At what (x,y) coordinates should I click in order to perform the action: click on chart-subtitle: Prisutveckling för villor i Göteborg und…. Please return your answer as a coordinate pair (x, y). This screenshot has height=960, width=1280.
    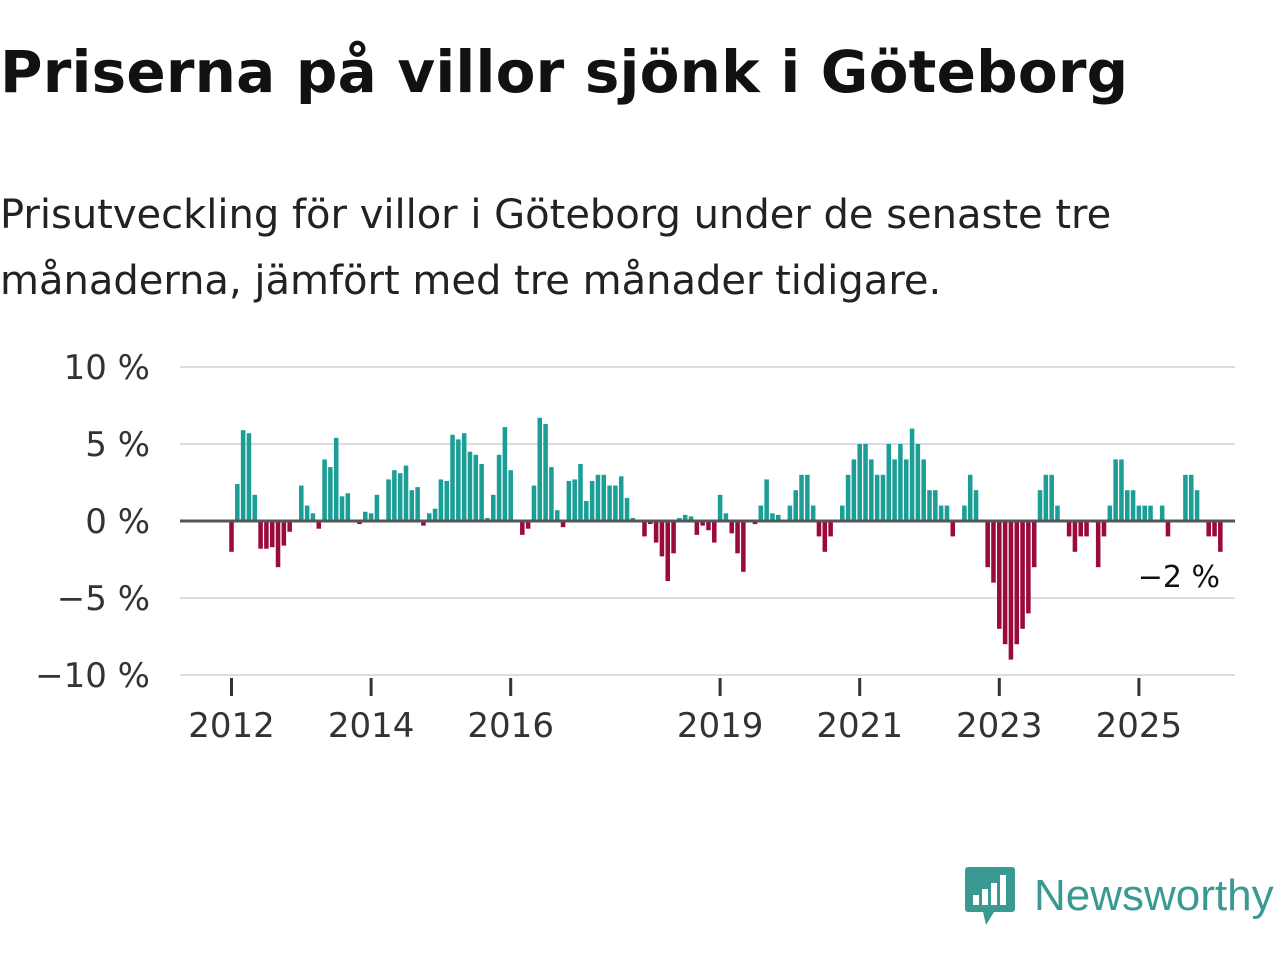
    Looking at the image, I should click on (556, 248).